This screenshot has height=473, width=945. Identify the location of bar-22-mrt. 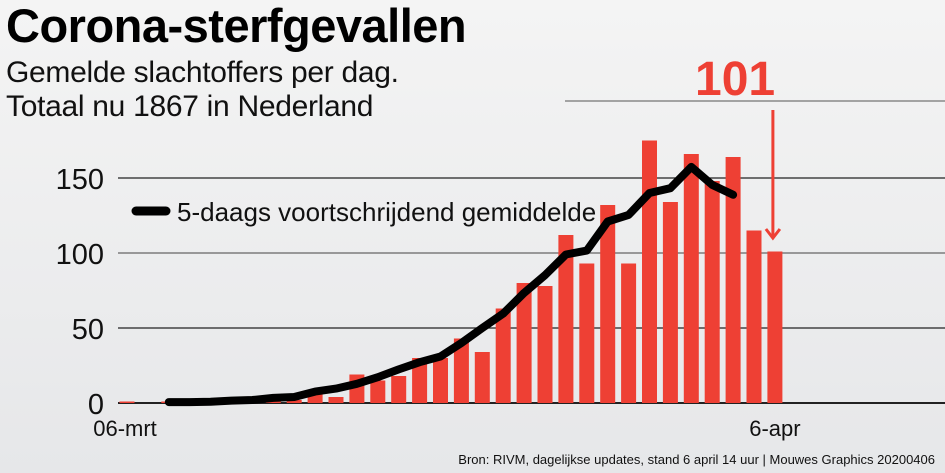
(461, 370).